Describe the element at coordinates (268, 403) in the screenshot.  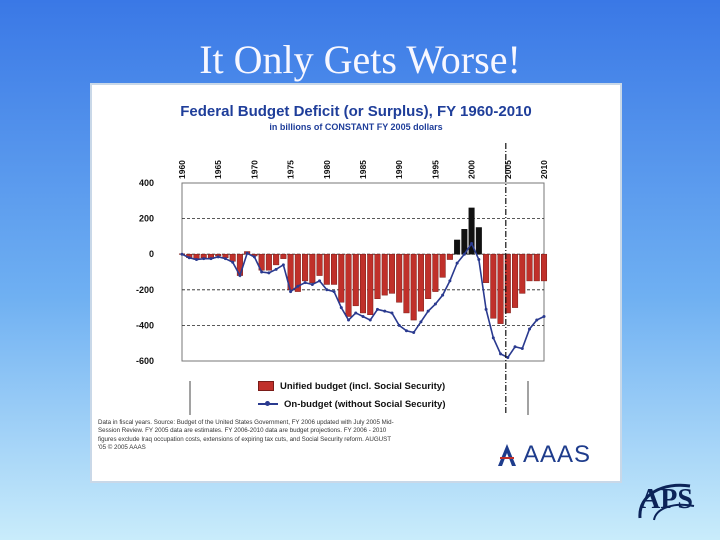
I see `legend-line-swatch` at that location.